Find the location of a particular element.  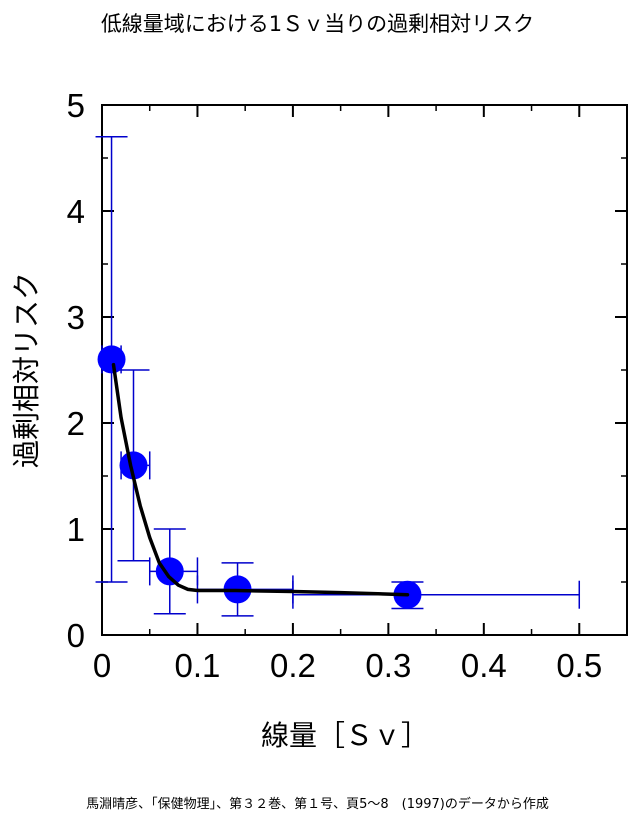

chart-title: 低線量域における1Ｓｖ当りの過剰相対リスク is located at coordinates (317, 24).